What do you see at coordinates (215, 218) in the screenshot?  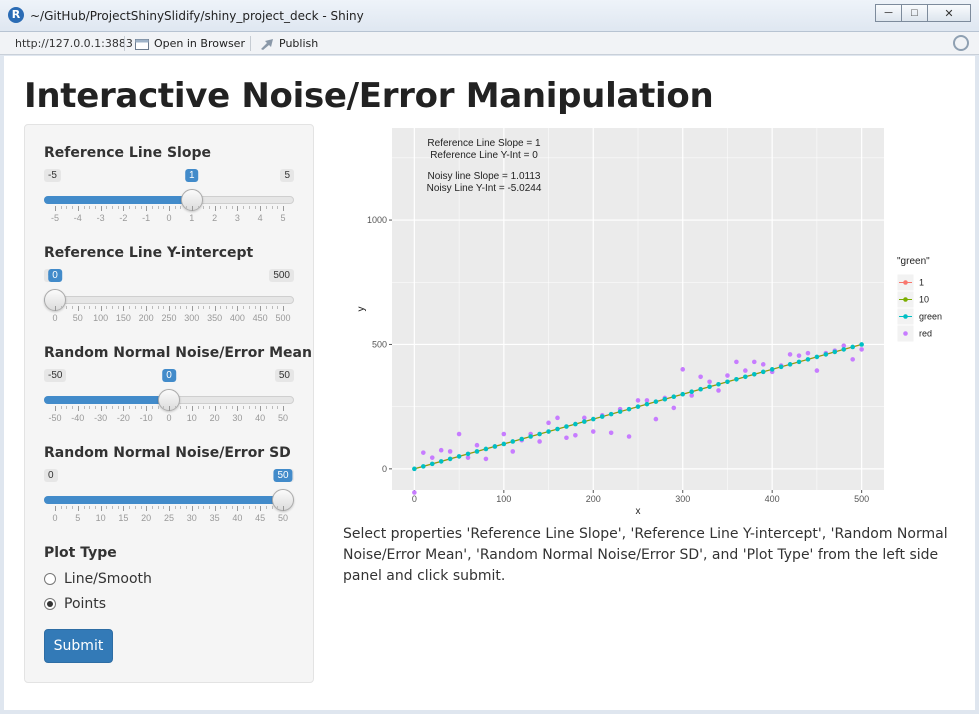 I see `slider-tick-label: 2` at bounding box center [215, 218].